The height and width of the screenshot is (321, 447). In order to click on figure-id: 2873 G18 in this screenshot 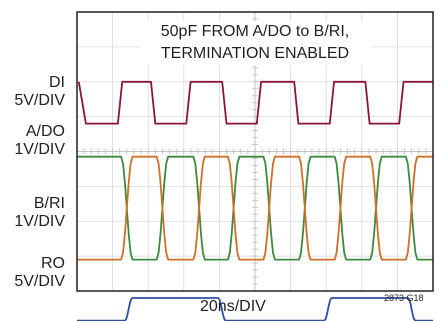, I will do `click(404, 298)`.